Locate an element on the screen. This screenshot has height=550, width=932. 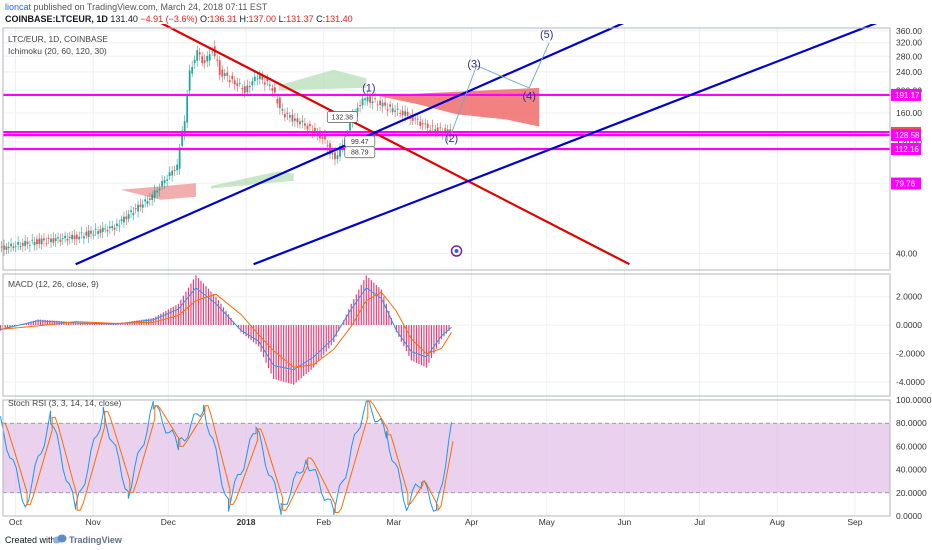
elliott-projection-path is located at coordinates (500, 88).